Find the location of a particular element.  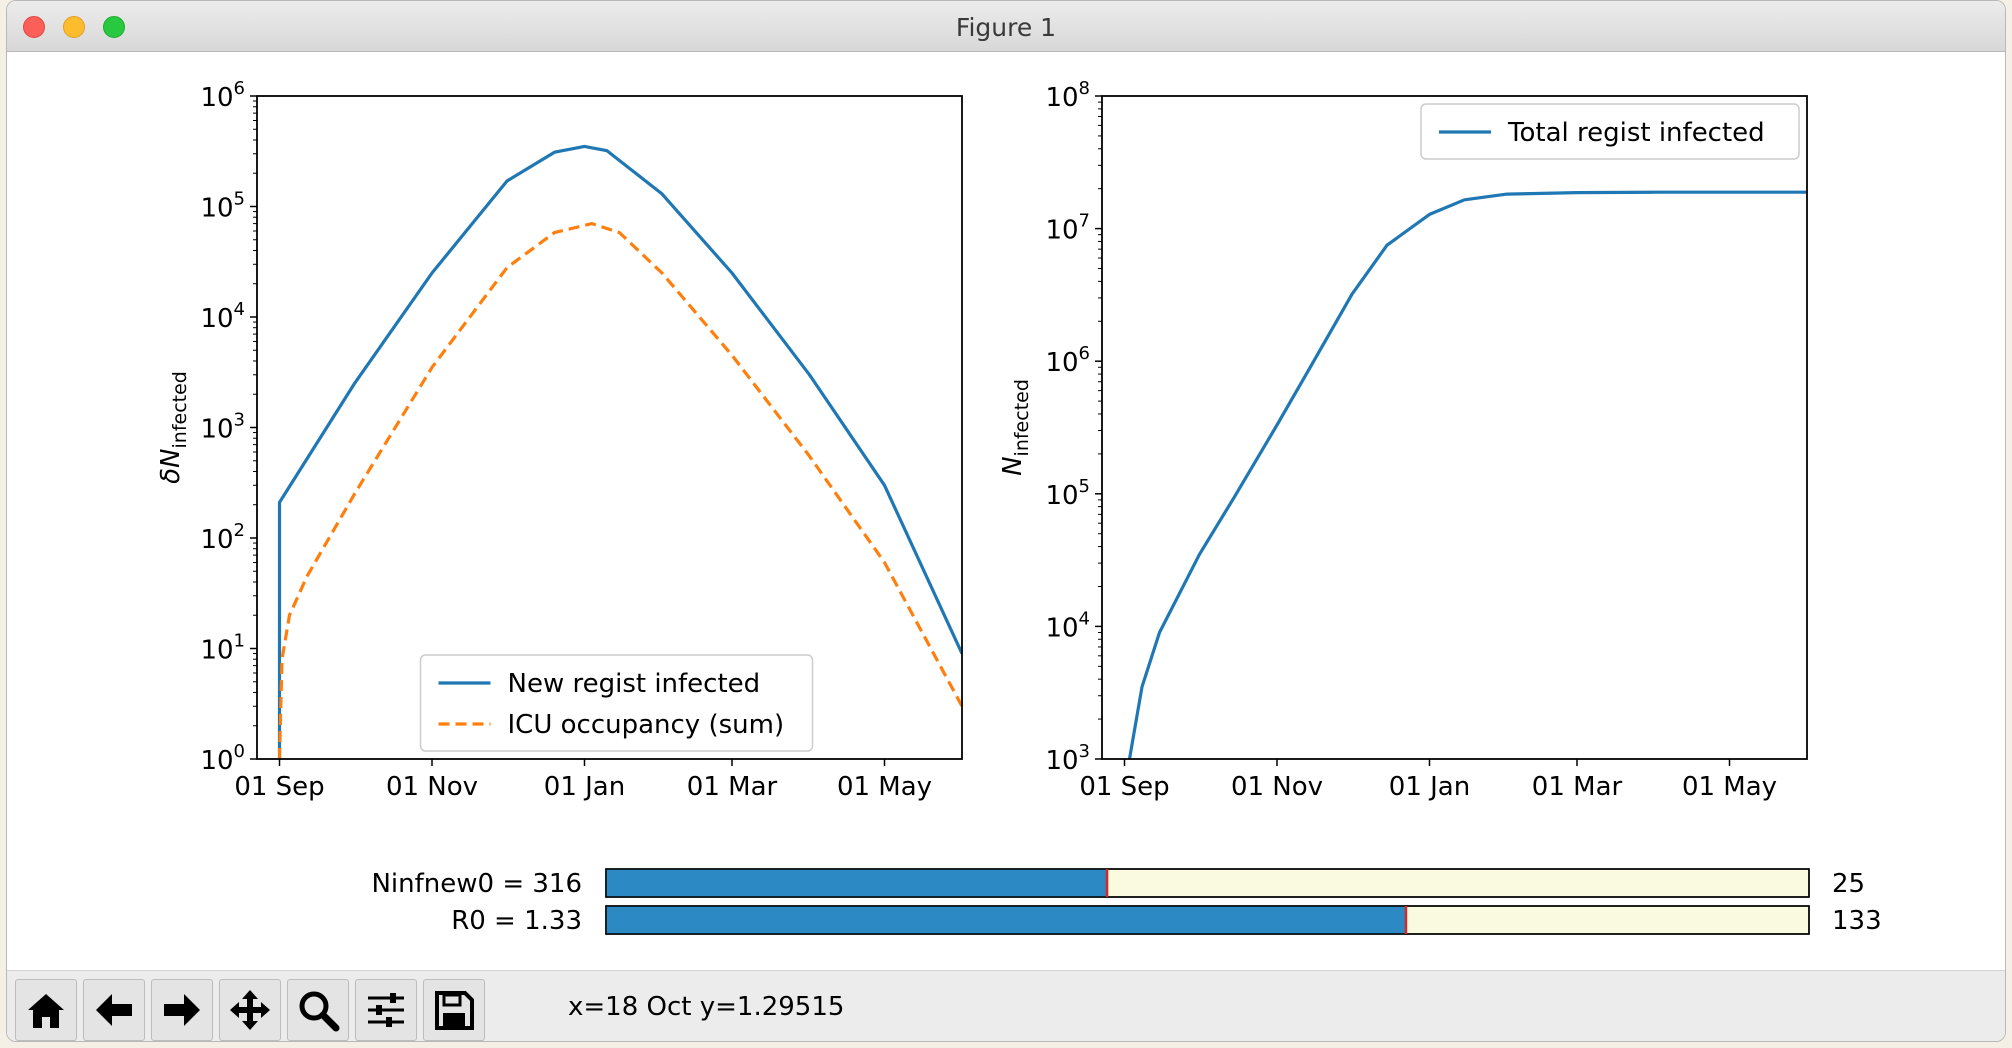

slider-max-label: 133 is located at coordinates (1857, 921).